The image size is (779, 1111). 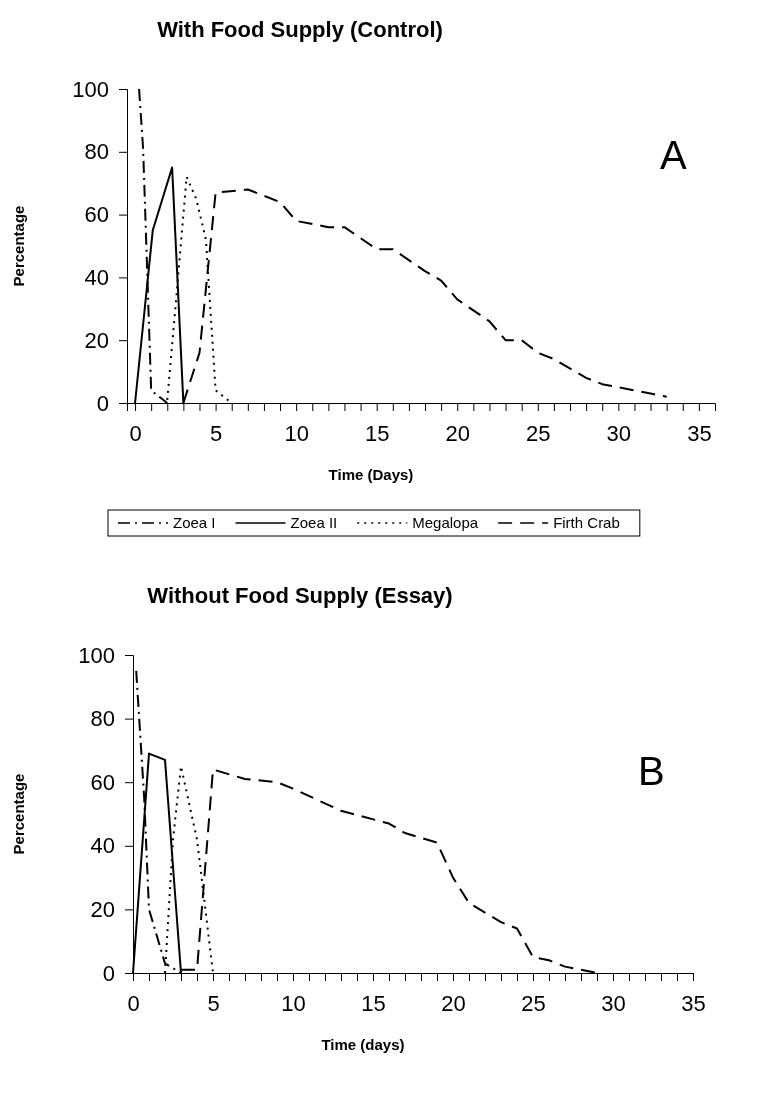 I want to click on x-axis-title: Time (days), so click(x=363, y=1044).